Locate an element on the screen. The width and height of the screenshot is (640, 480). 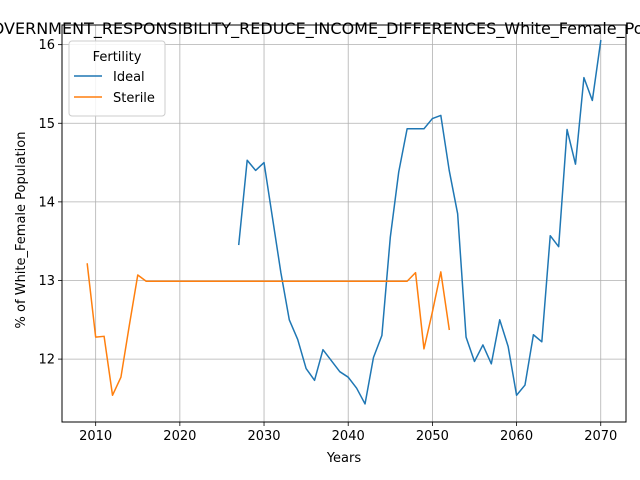
x-tick-label: 2030 is located at coordinates (263, 436).